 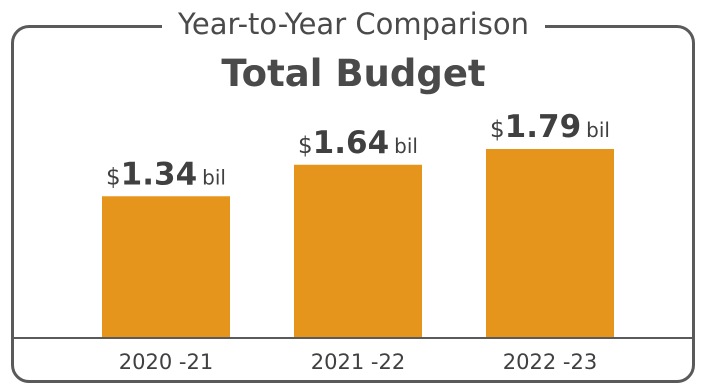 I want to click on value-label-2022-23: $1.79 bil, so click(x=550, y=127).